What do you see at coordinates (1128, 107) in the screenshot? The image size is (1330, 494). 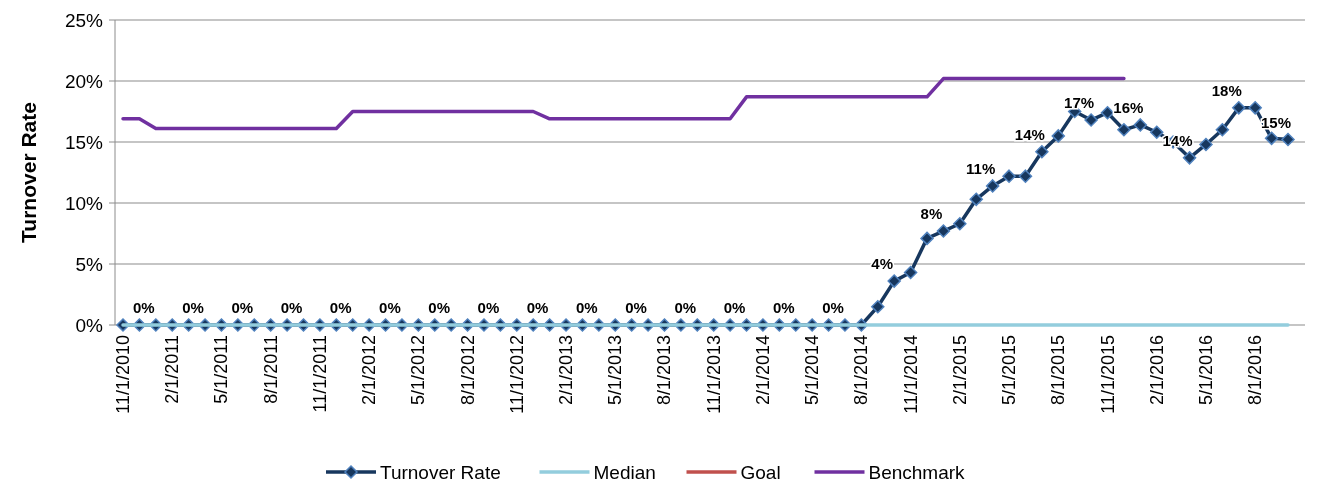 I see `data-label: 16%` at bounding box center [1128, 107].